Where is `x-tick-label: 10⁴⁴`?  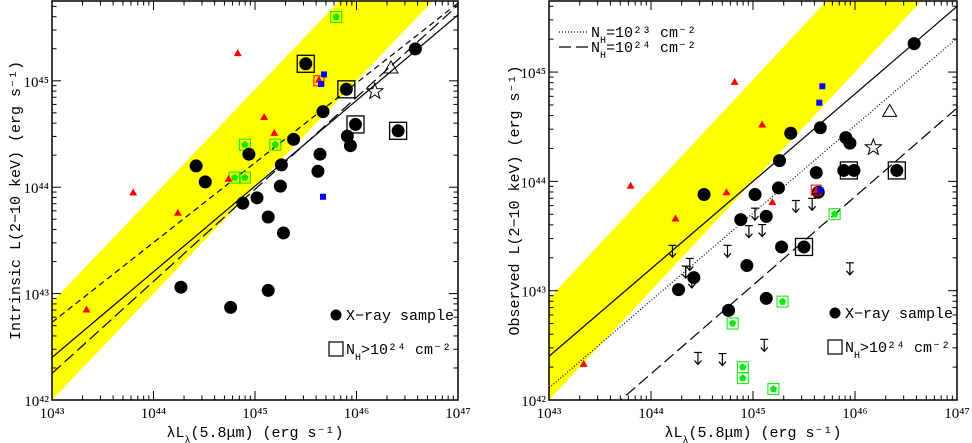 x-tick-label: 10⁴⁴ is located at coordinates (650, 414).